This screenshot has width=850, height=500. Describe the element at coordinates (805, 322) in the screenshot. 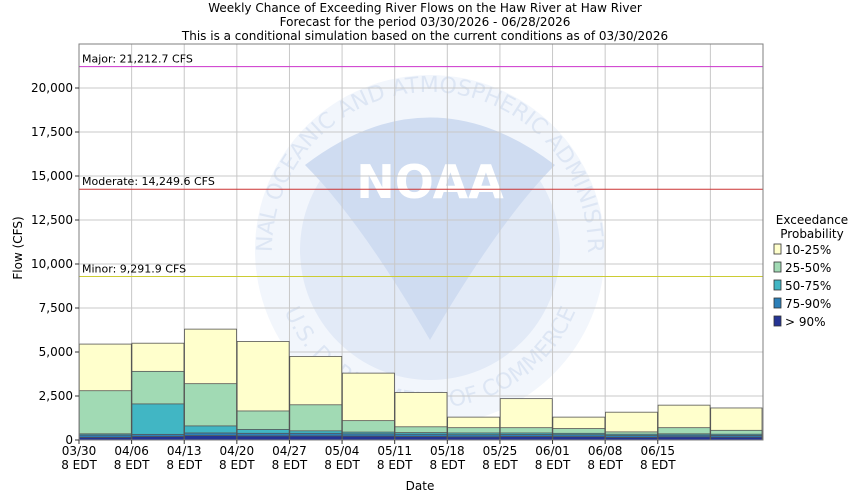

I see `legend-label-4: > 90%` at that location.